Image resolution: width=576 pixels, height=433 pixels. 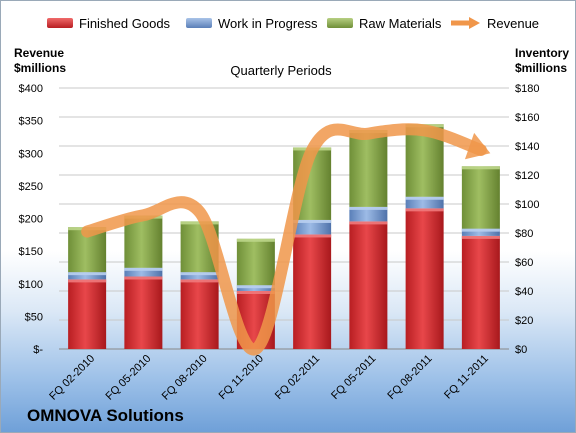 I want to click on legend-item-revenue: Revenue, so click(x=494, y=23).